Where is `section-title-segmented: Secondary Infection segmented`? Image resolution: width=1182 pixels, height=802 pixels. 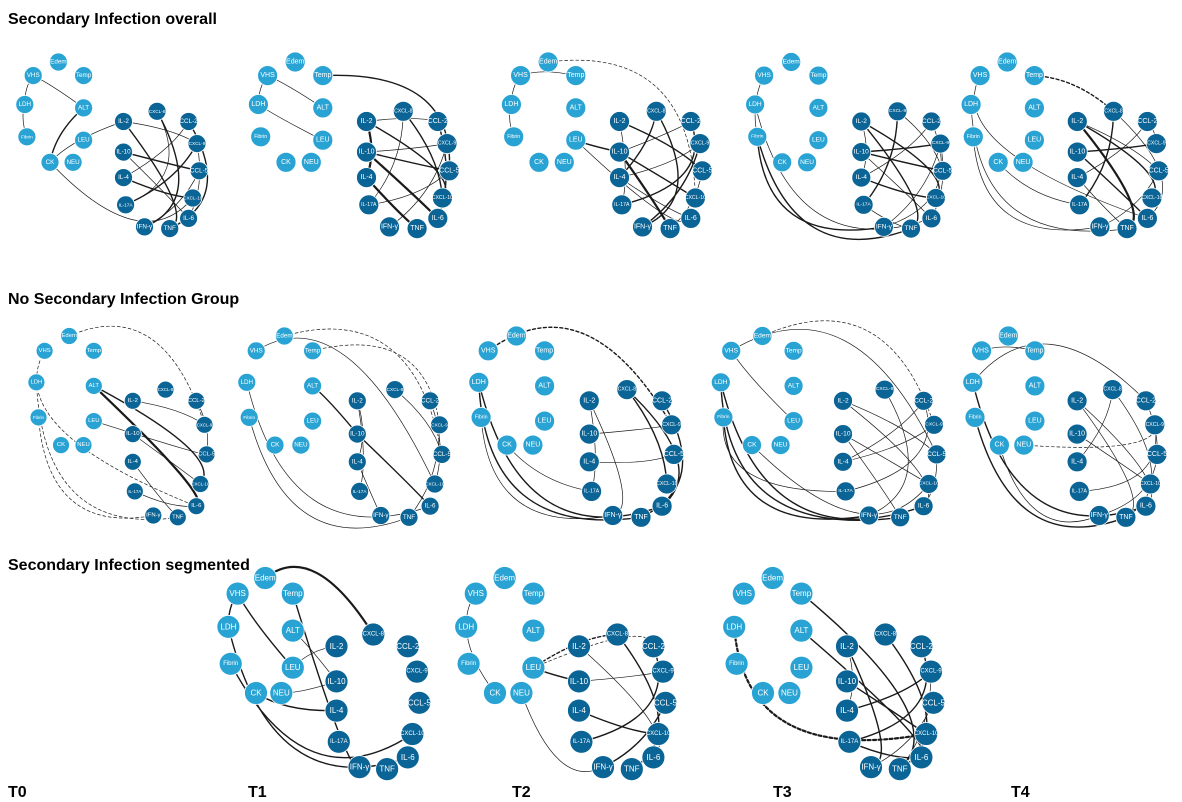
section-title-segmented: Secondary Infection segmented is located at coordinates (129, 565).